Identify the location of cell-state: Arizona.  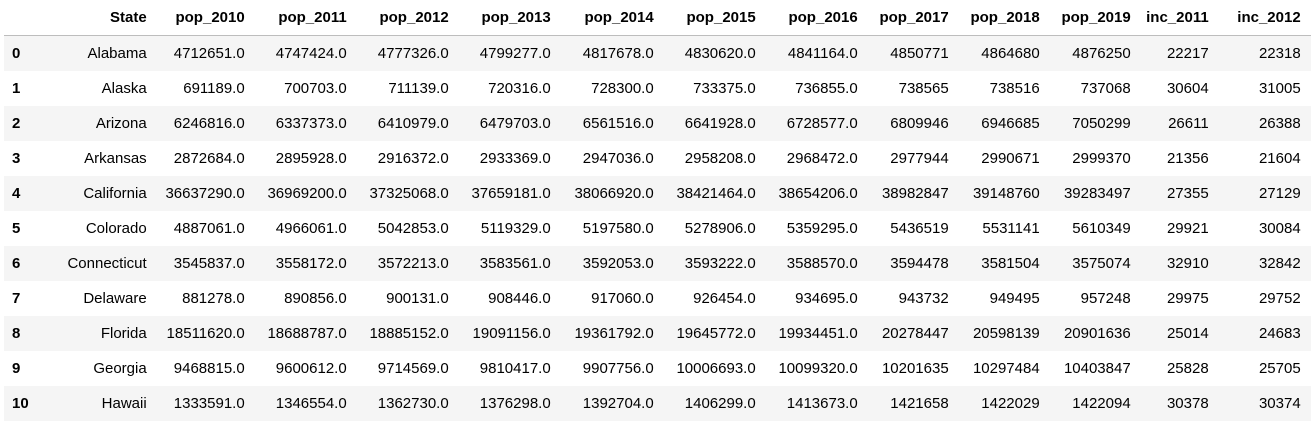
(121, 123).